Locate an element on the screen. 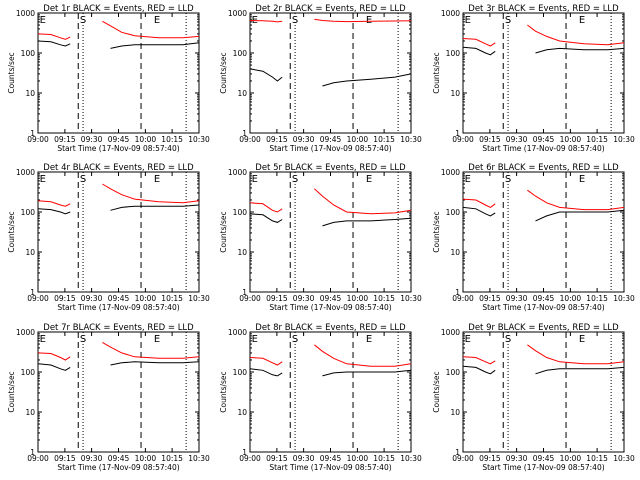 The width and height of the screenshot is (640, 480). chart-title: Det 3r BLACK = Events, RED = LLD is located at coordinates (543, 9).